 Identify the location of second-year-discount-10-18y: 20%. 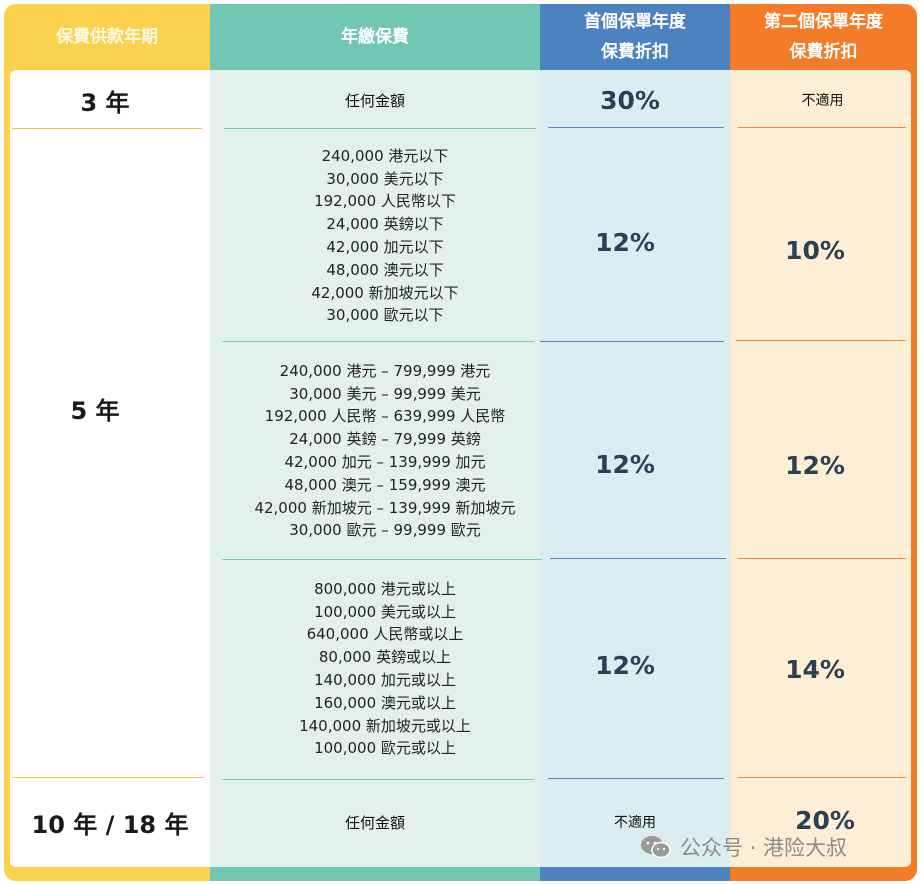
(825, 820).